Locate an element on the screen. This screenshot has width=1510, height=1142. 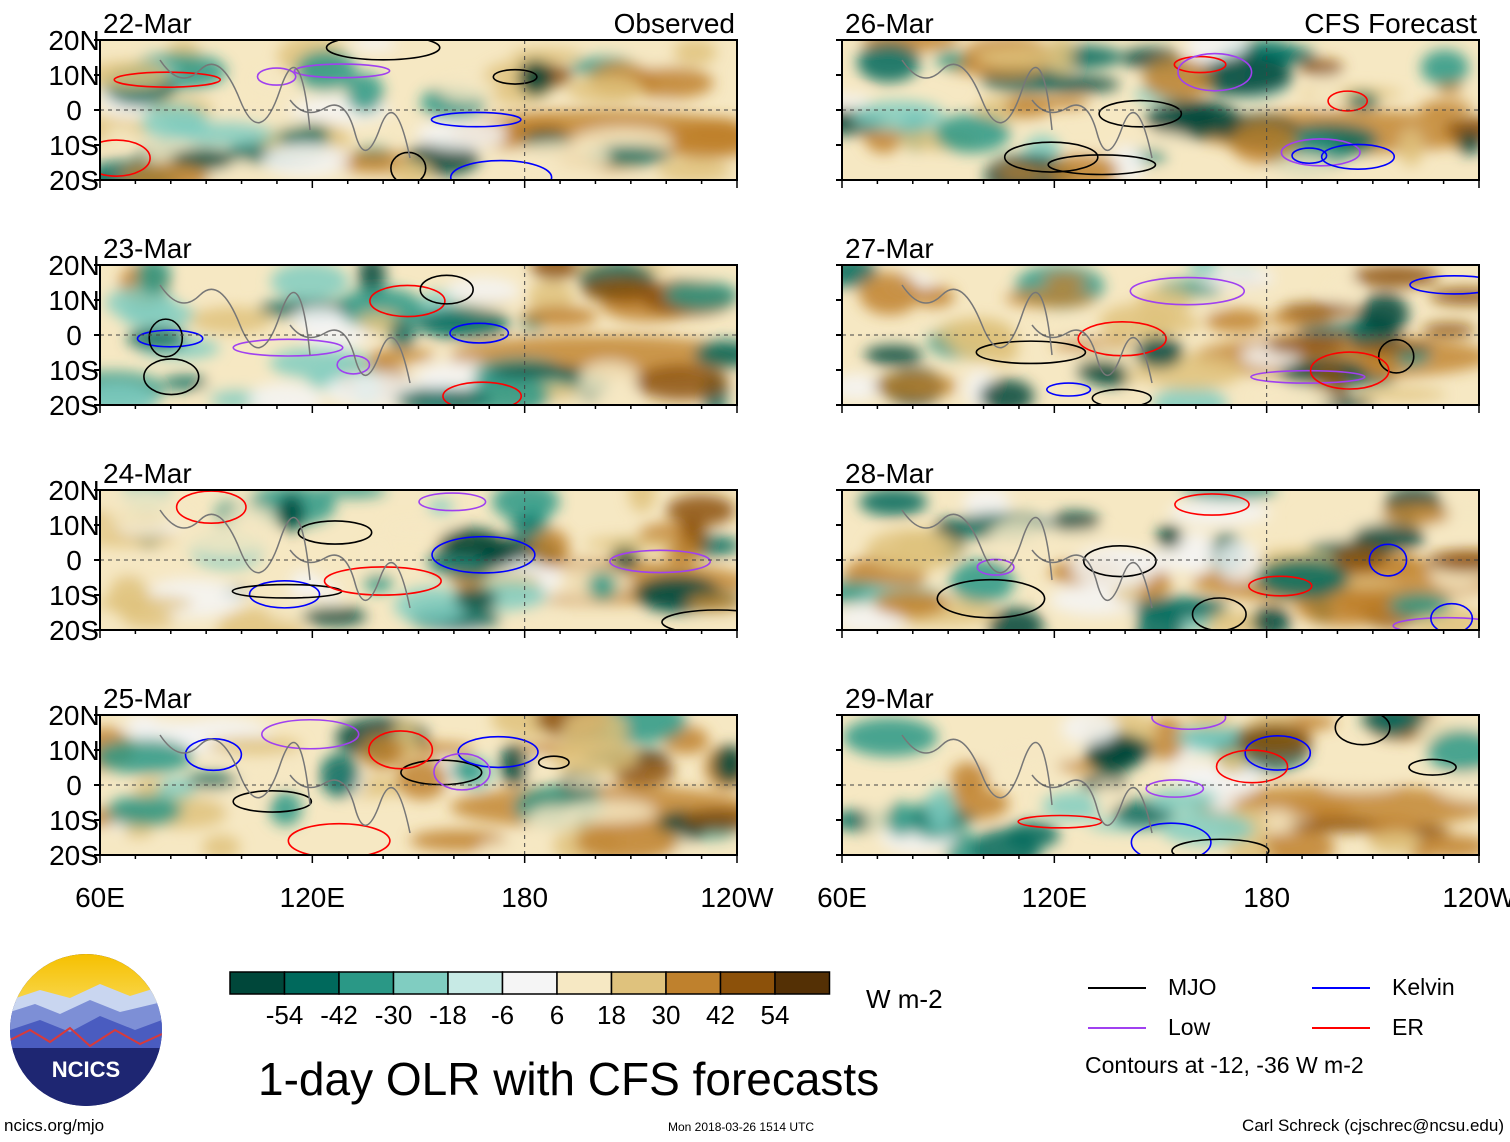
column-heading: Observed is located at coordinates (674, 23).